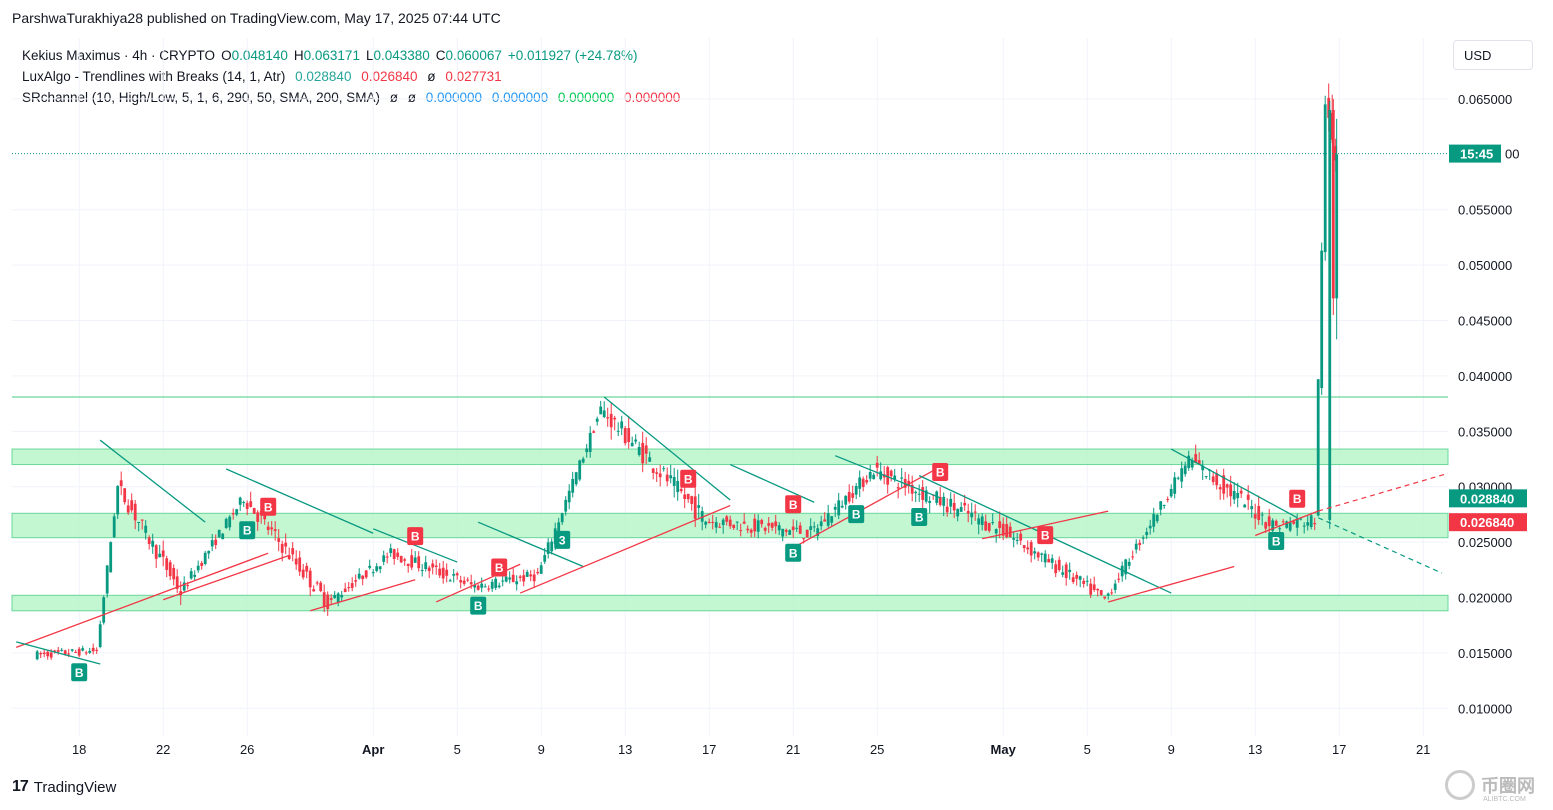 Image resolution: width=1553 pixels, height=810 pixels. Describe the element at coordinates (572, 55) in the screenshot. I see `legend-change: +0.011927 (+24.78%)` at that location.